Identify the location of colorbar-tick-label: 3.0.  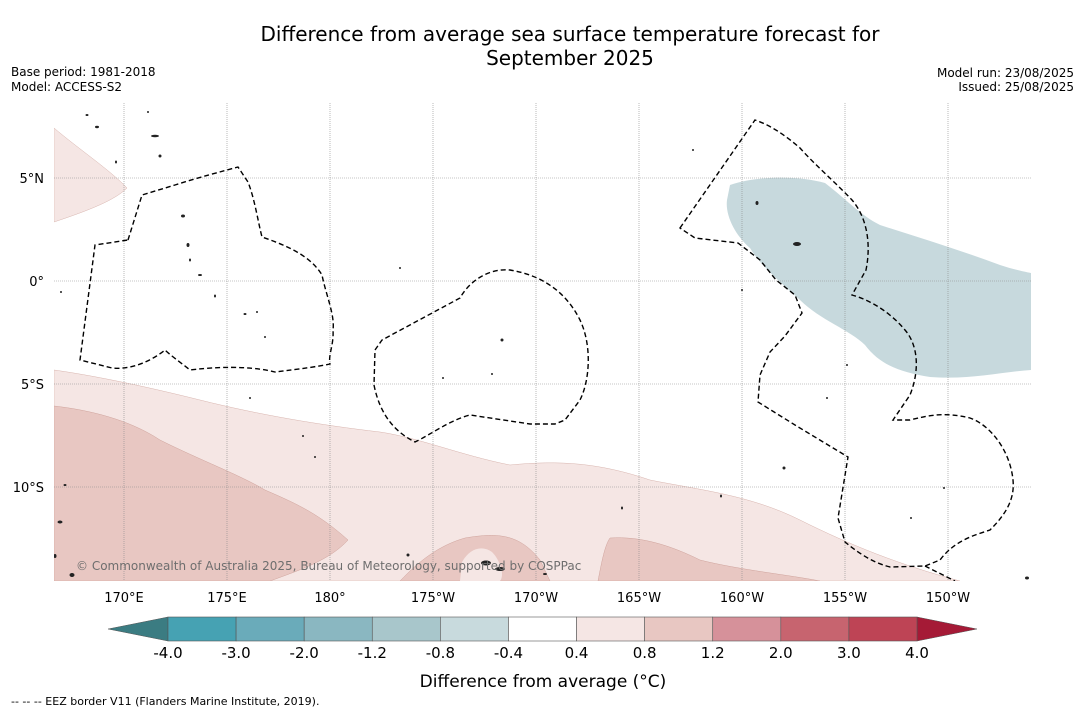
(849, 653).